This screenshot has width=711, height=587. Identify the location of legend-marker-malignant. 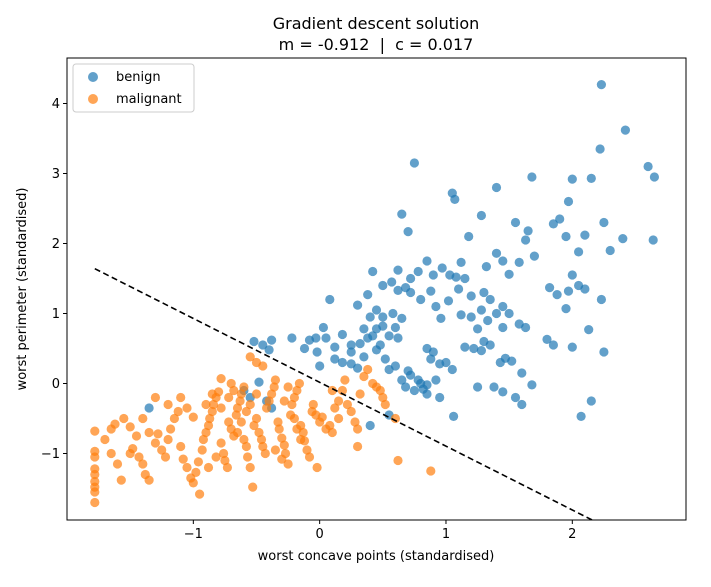
(93, 99).